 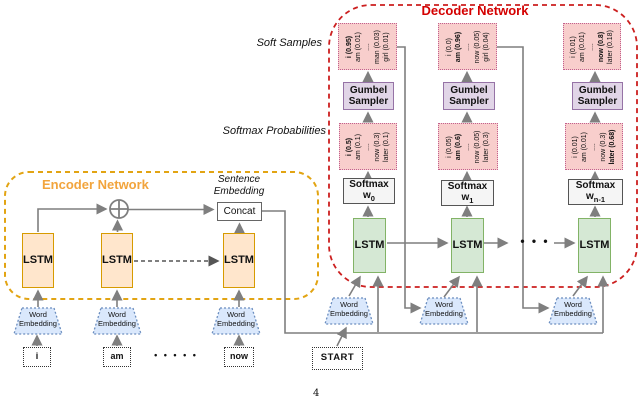 What do you see at coordinates (239, 185) in the screenshot?
I see `sentence-embedding-label: Sentence Embedding` at bounding box center [239, 185].